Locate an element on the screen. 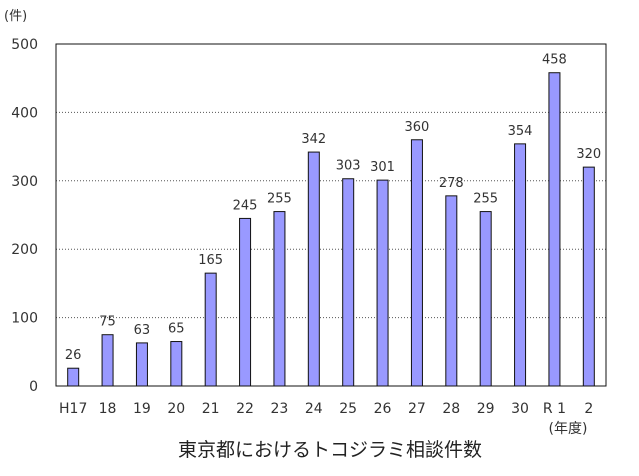 This screenshot has width=639, height=476. y-axis-unit-label: (件) is located at coordinates (15, 16).